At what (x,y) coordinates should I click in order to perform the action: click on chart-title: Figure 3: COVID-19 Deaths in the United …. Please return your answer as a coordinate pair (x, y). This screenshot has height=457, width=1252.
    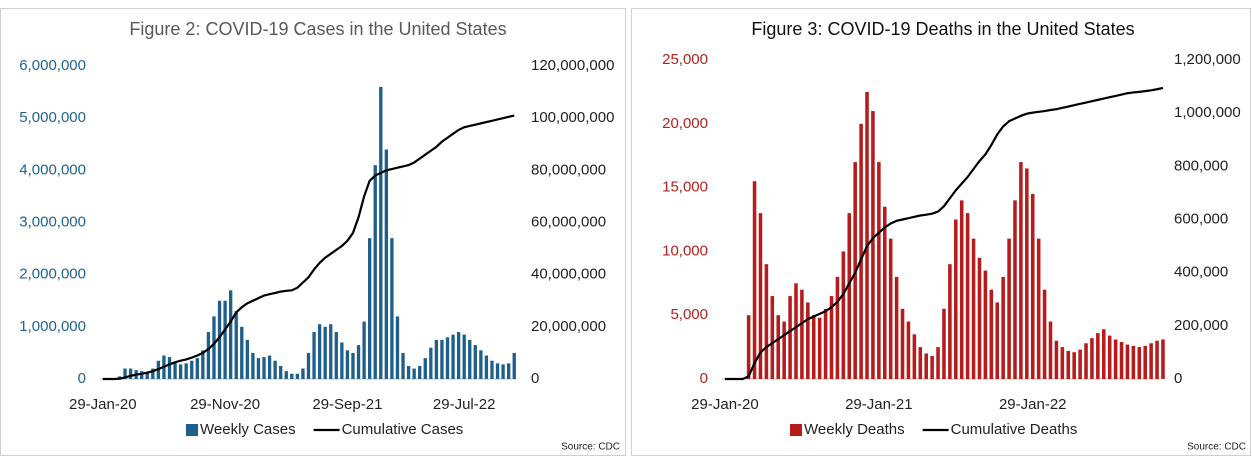
    Looking at the image, I should click on (942, 29).